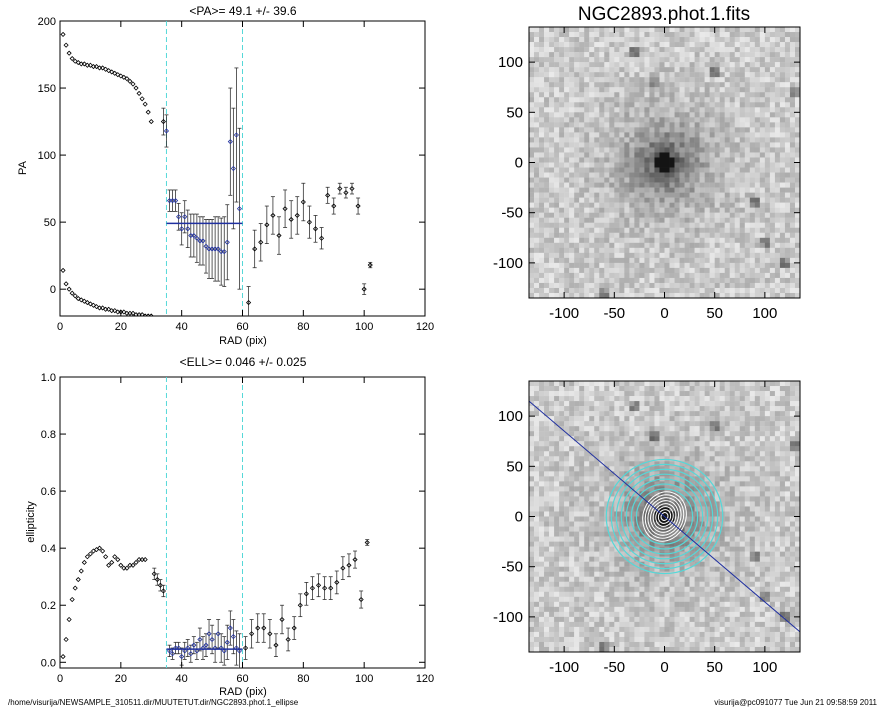  What do you see at coordinates (115, 73) in the screenshot?
I see `data-point` at bounding box center [115, 73].